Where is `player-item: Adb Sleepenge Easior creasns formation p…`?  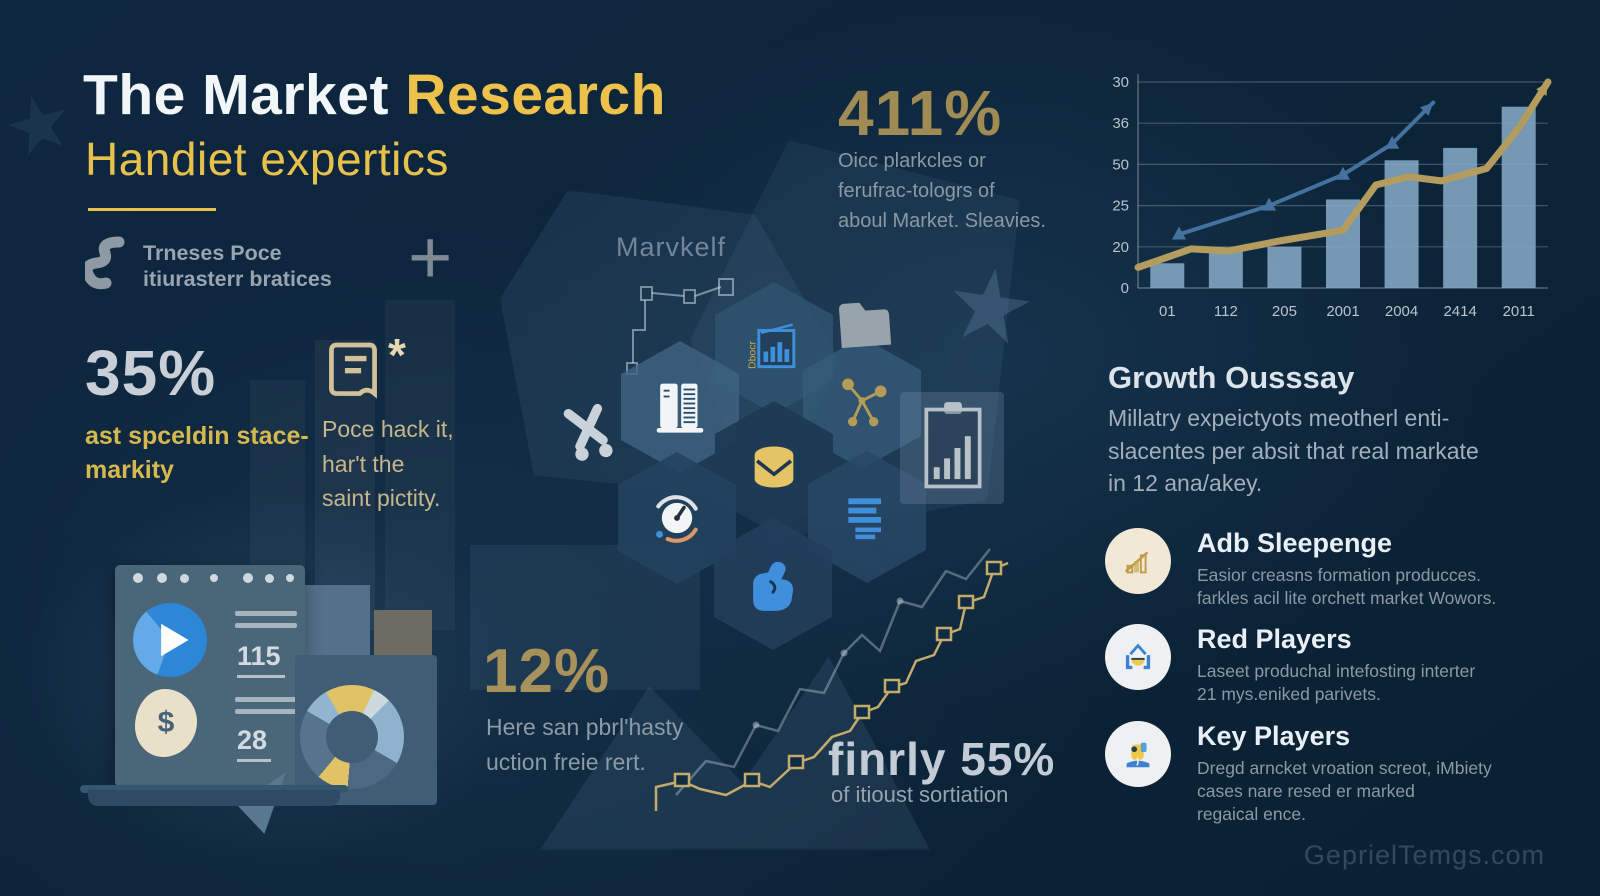
player-item: Adb Sleepenge Easior creasns formation p… is located at coordinates (1320, 569).